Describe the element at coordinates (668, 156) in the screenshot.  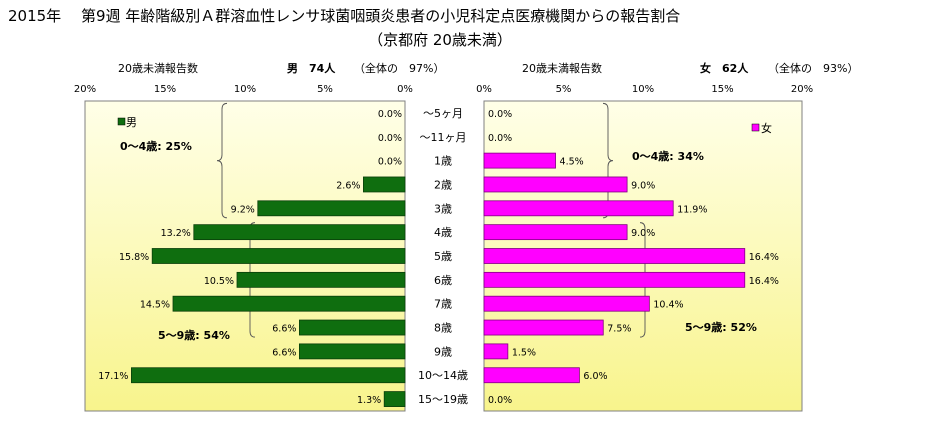
I see `female-group-label-0-4: 0～4歳: 34%` at that location.